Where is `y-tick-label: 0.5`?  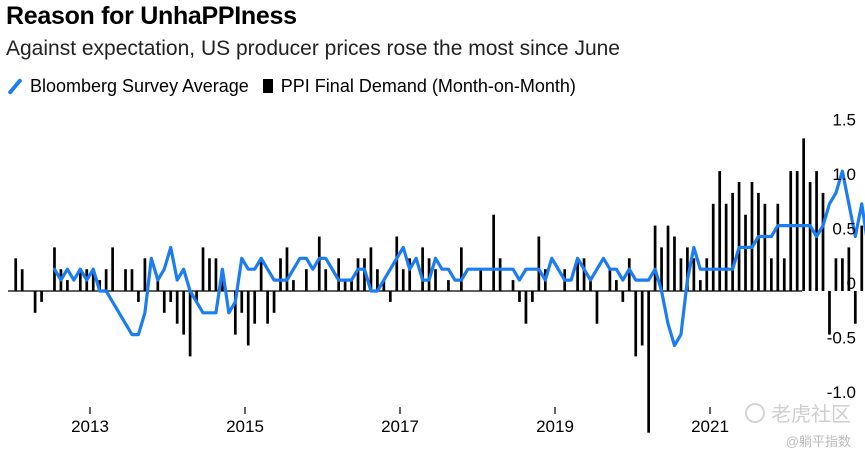
y-tick-label: 0.5 is located at coordinates (844, 229).